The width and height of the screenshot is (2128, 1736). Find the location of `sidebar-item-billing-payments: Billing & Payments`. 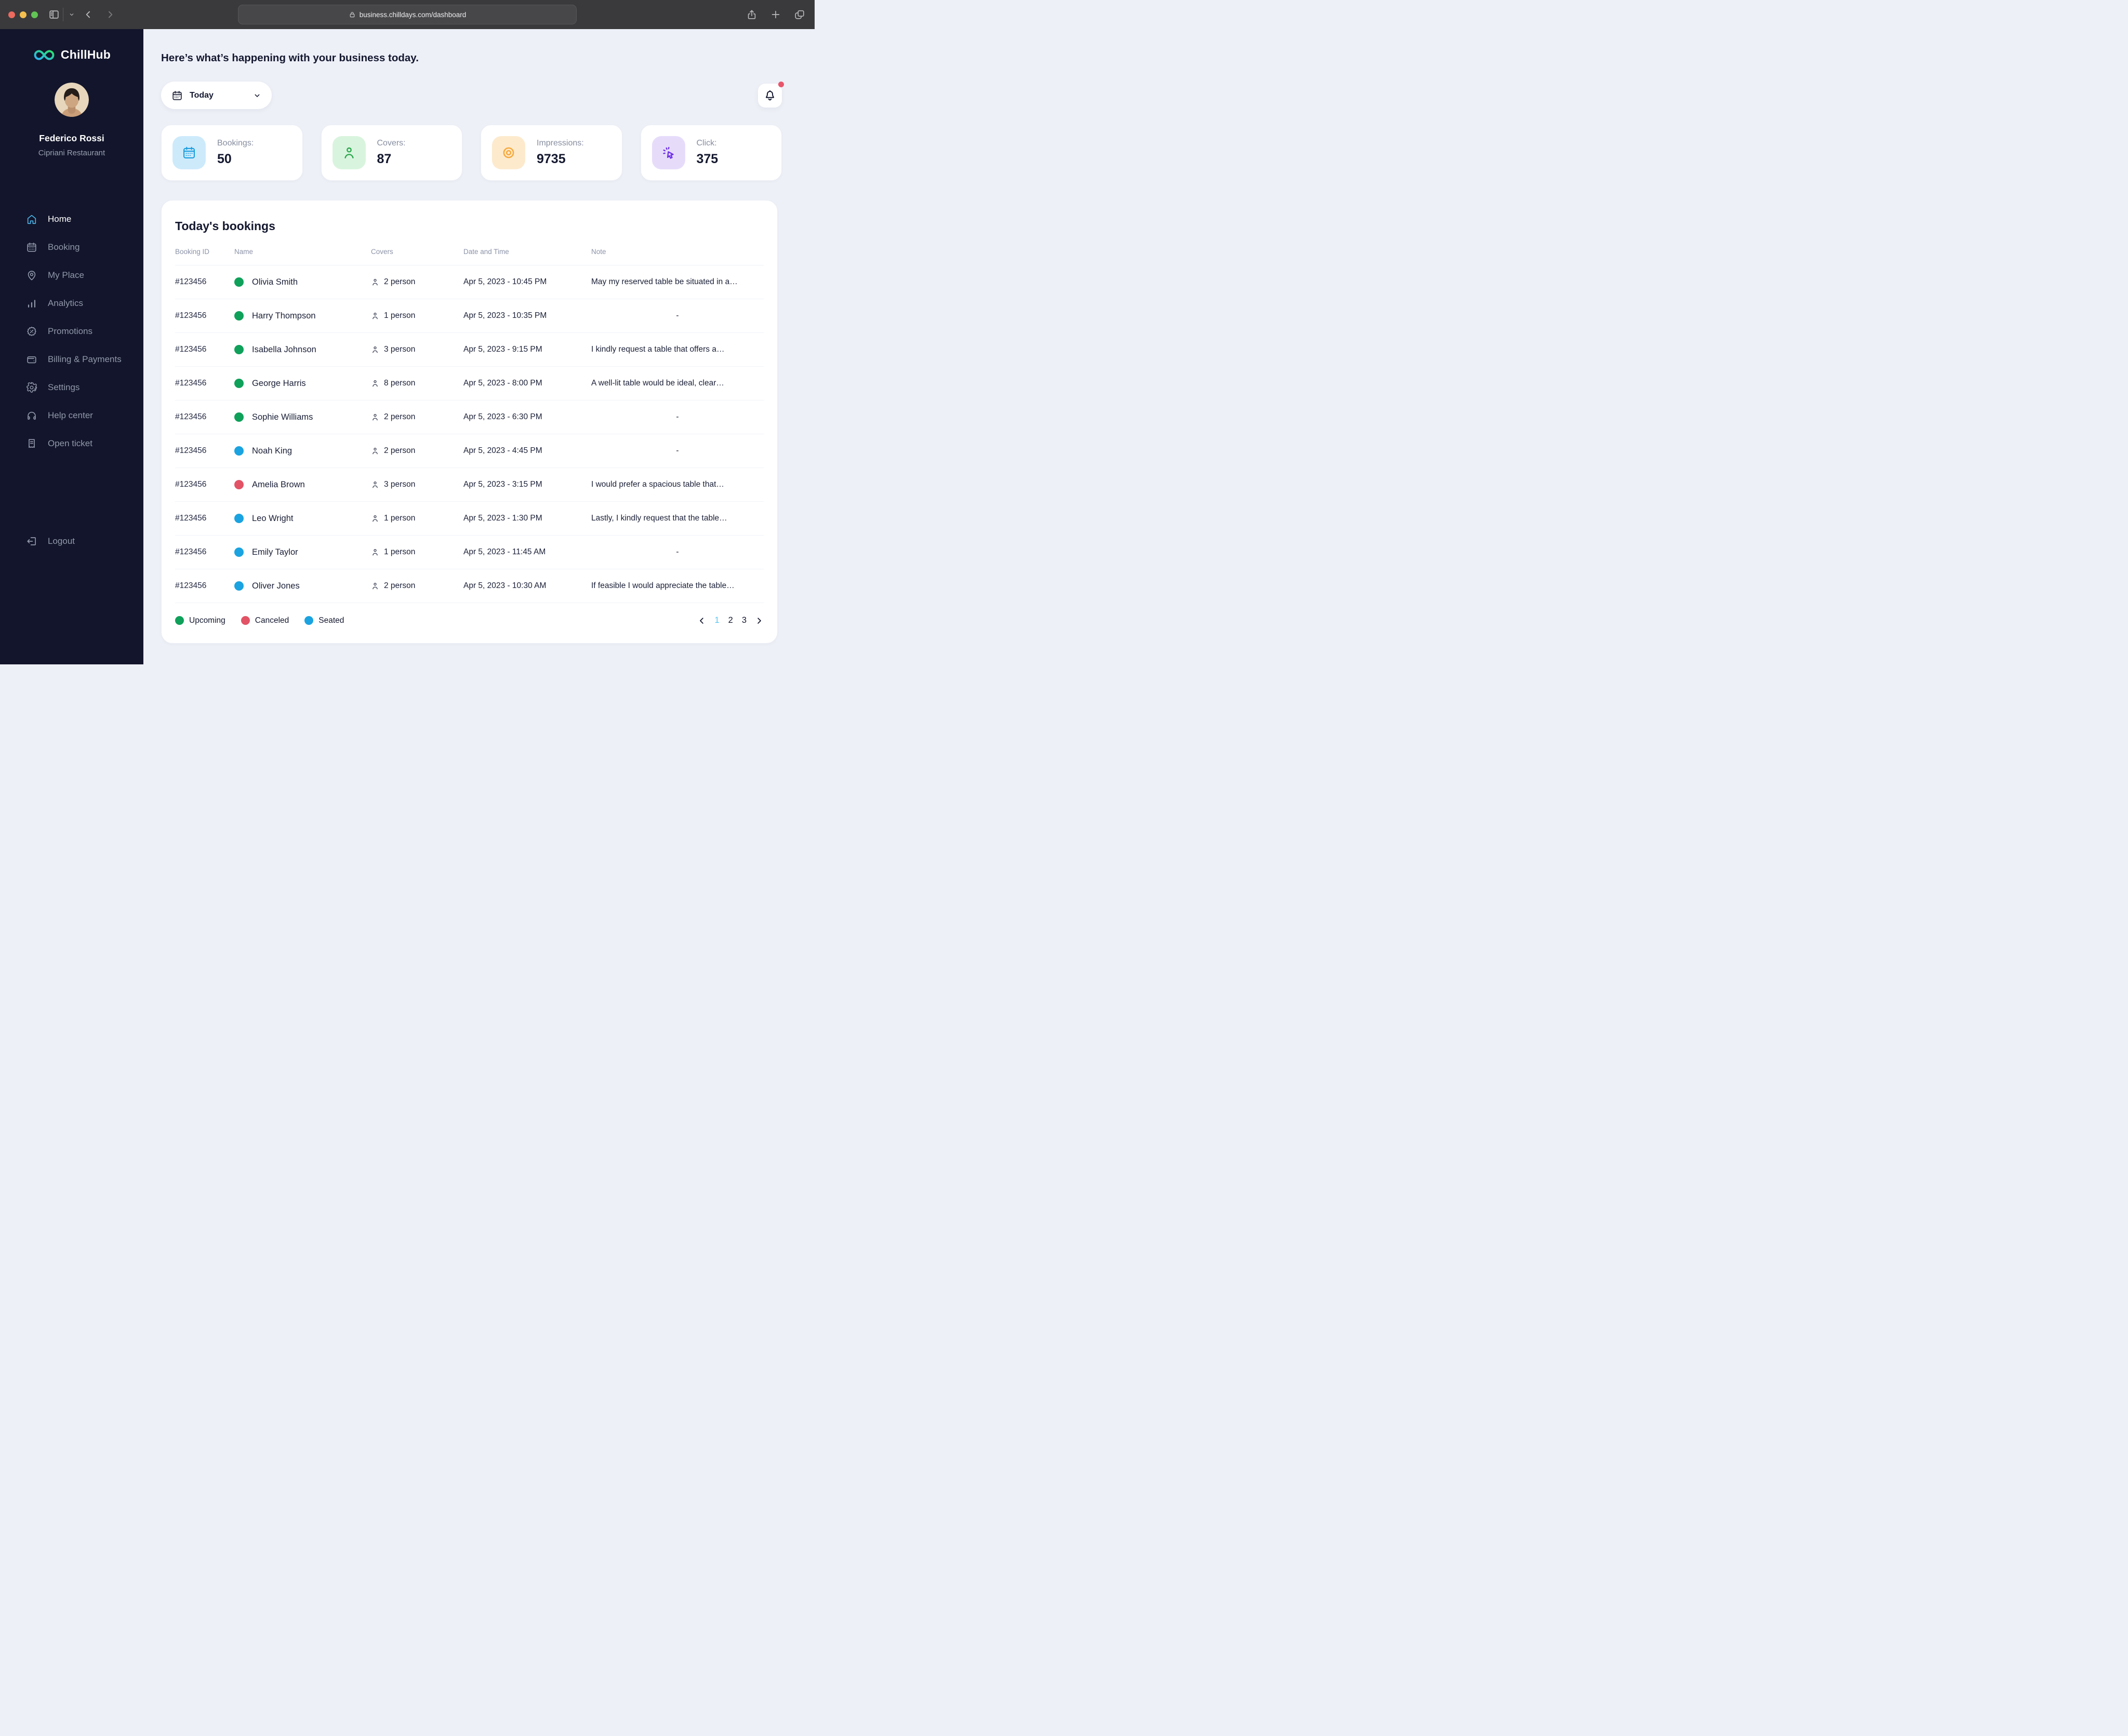

sidebar-item-billing-payments: Billing & Payments is located at coordinates (71, 359).